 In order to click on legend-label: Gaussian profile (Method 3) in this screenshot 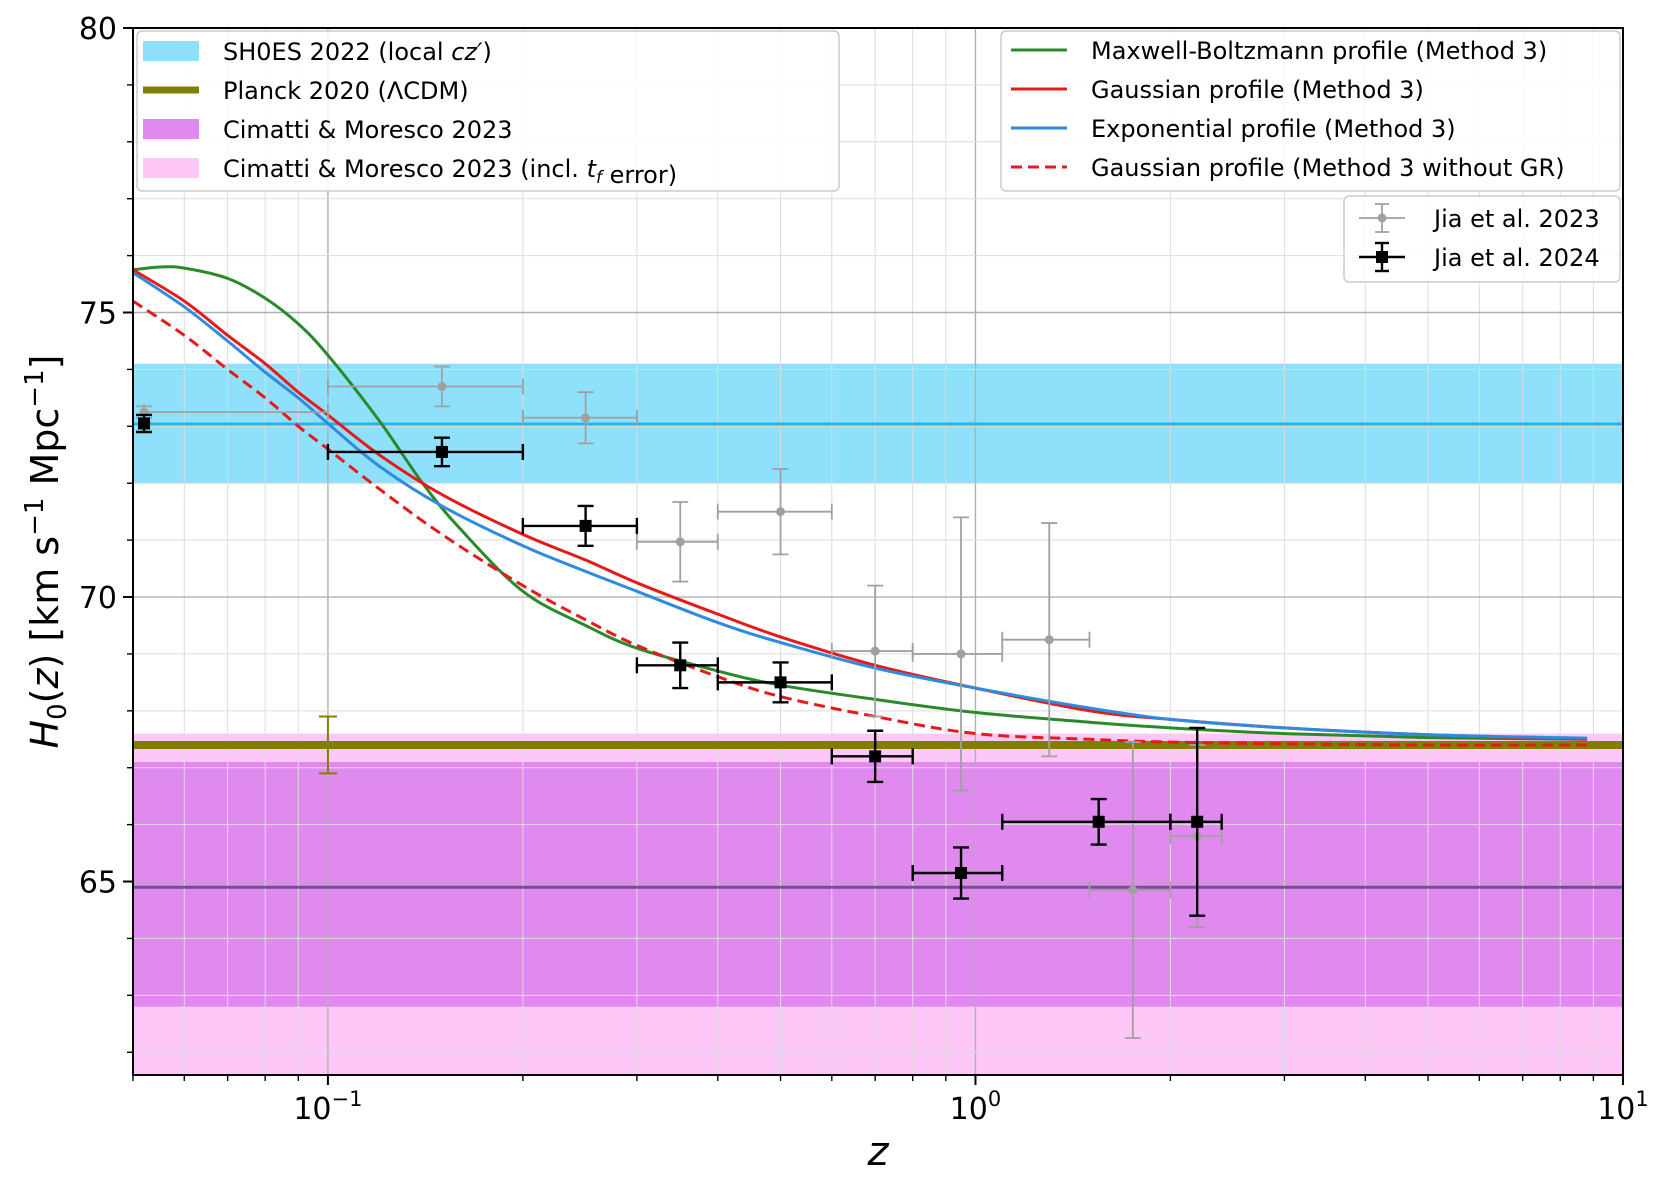, I will do `click(1257, 90)`.